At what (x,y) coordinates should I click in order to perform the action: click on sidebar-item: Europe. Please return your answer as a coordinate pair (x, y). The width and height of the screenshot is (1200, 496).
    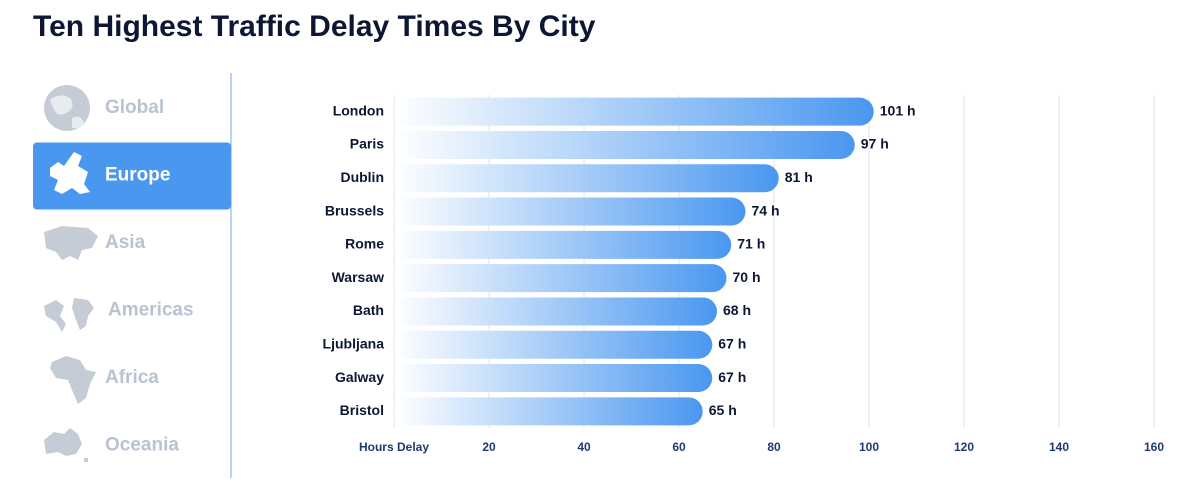
    Looking at the image, I should click on (132, 176).